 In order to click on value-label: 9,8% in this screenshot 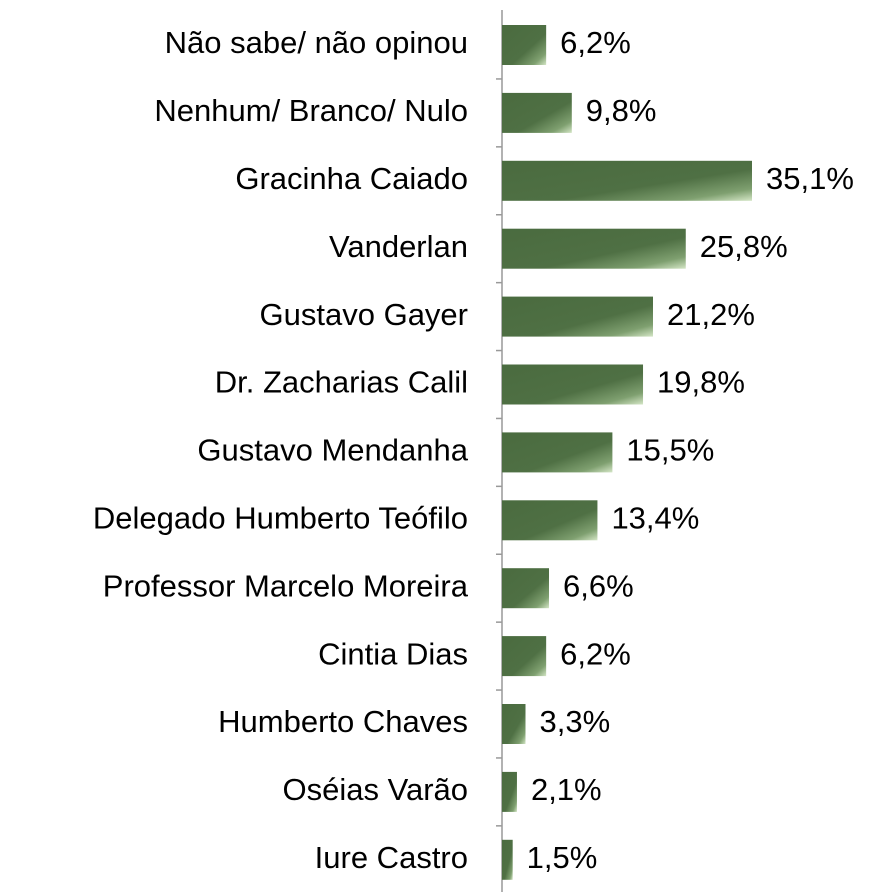, I will do `click(621, 110)`.